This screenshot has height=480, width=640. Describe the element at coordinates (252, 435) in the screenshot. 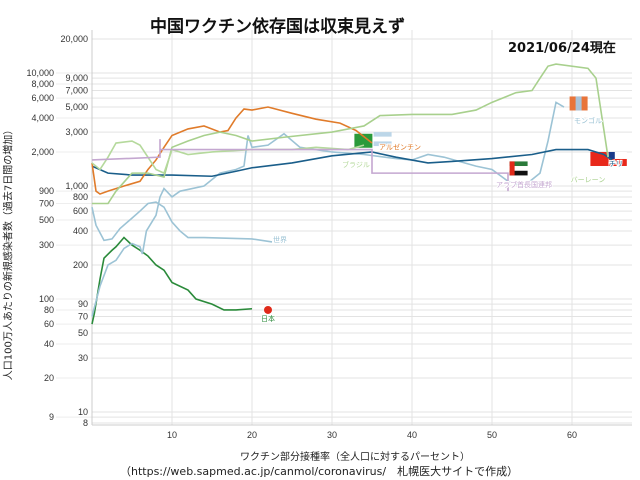

I see `x-tick-label: 20` at that location.